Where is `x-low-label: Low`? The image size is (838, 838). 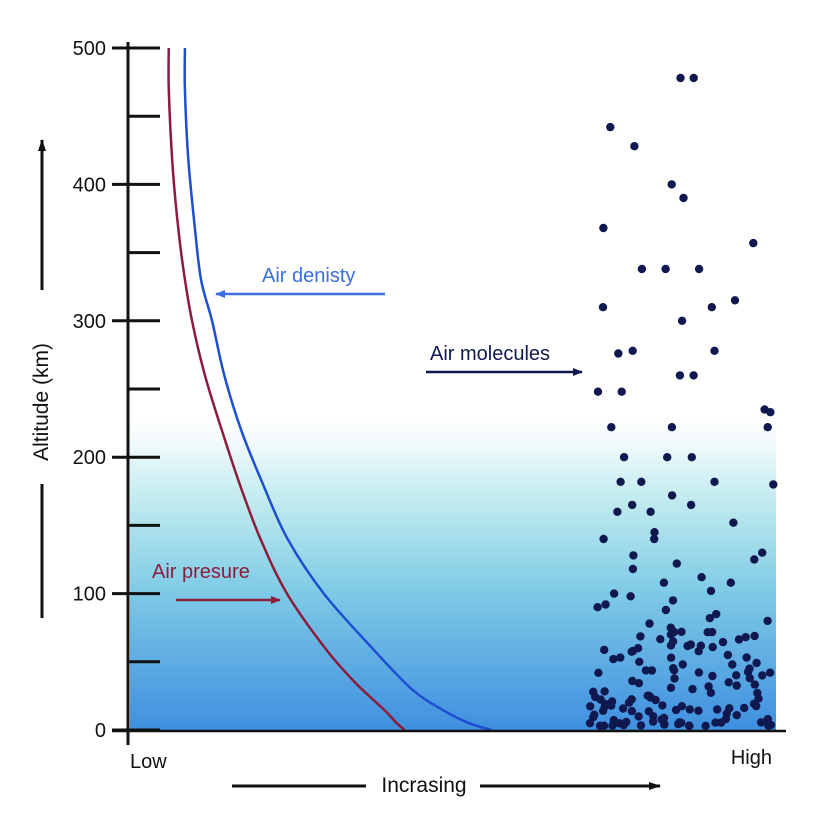 x-low-label: Low is located at coordinates (148, 762).